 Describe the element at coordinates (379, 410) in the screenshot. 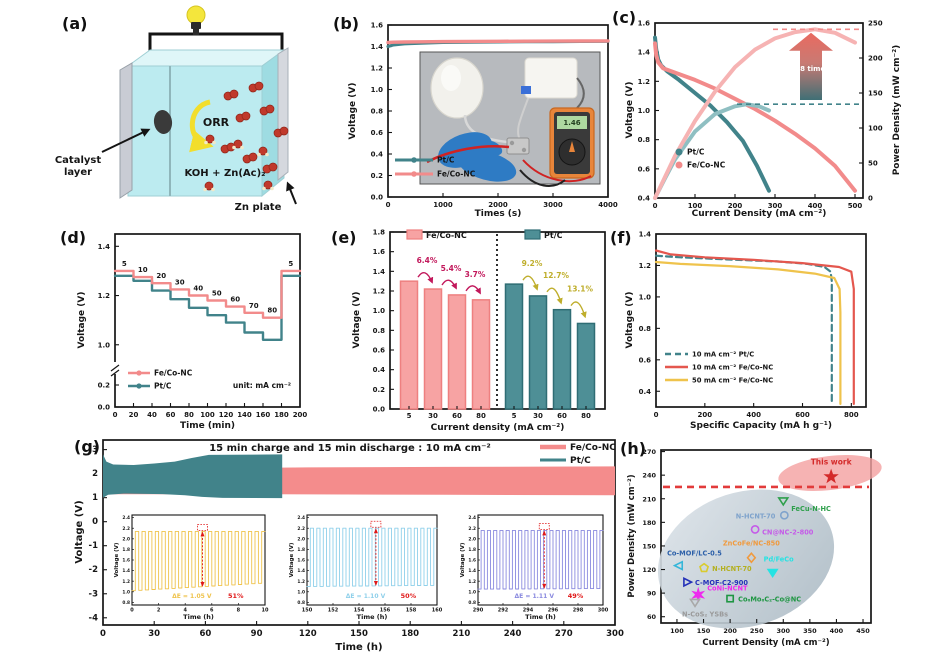

I see `svg-text: 0.0` at that location.